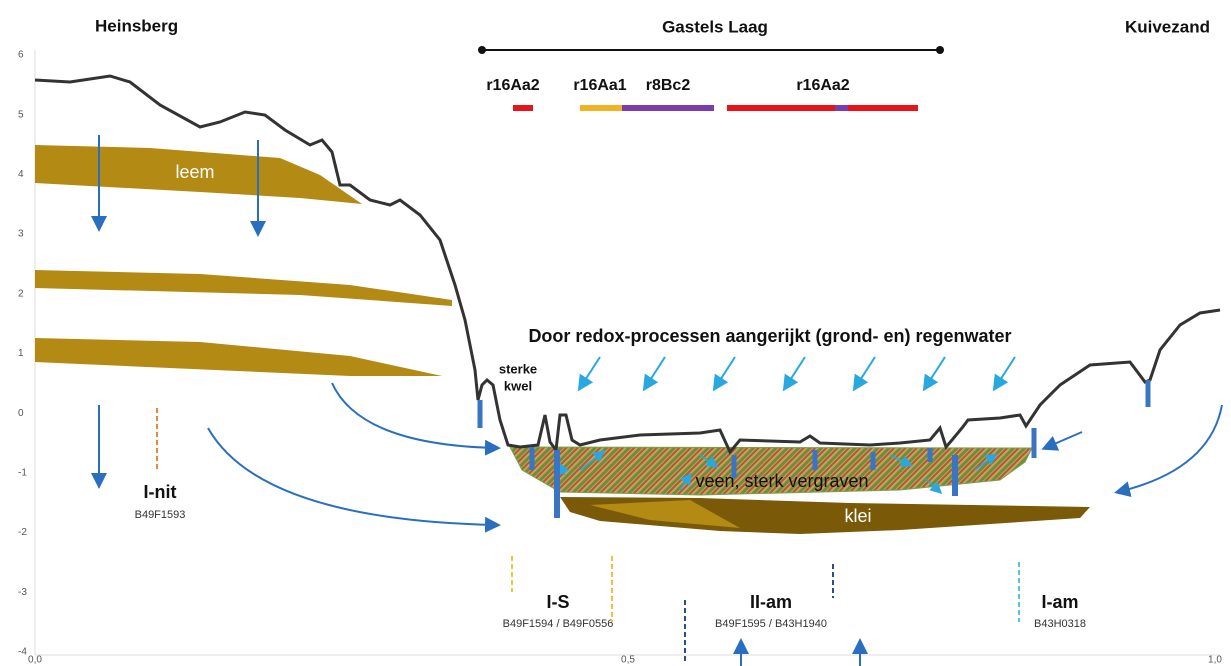 This screenshot has height=666, width=1231. I want to click on well-ids: B49F1594 / B49F0556, so click(558, 624).